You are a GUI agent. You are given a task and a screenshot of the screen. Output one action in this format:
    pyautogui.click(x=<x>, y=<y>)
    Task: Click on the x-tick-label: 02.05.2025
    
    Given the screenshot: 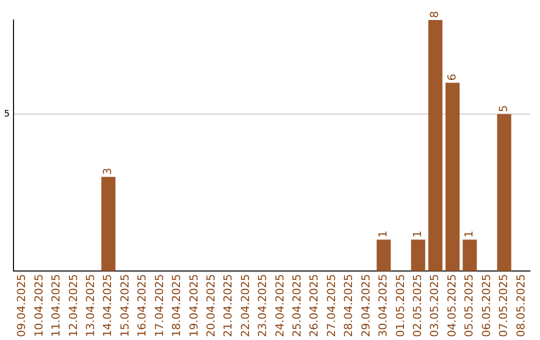 What is the action you would take?
    pyautogui.click(x=417, y=306)
    